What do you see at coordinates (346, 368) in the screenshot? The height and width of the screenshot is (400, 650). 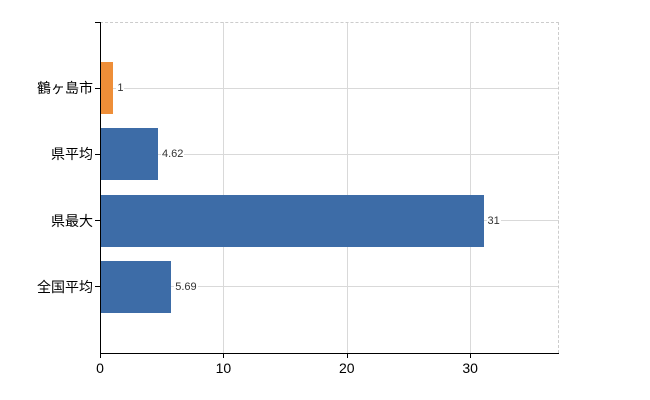 I see `x-tick-label: 20` at bounding box center [346, 368].